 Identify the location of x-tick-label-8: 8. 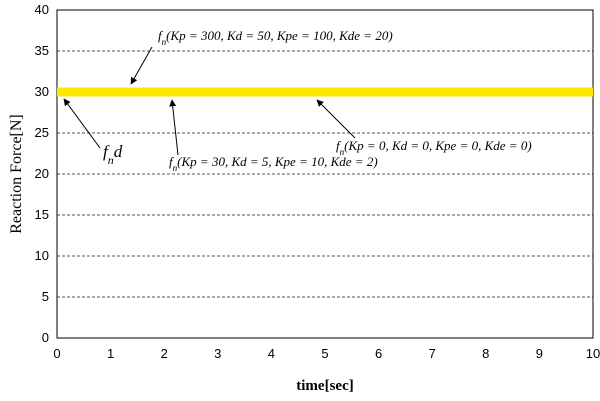
(485, 353).